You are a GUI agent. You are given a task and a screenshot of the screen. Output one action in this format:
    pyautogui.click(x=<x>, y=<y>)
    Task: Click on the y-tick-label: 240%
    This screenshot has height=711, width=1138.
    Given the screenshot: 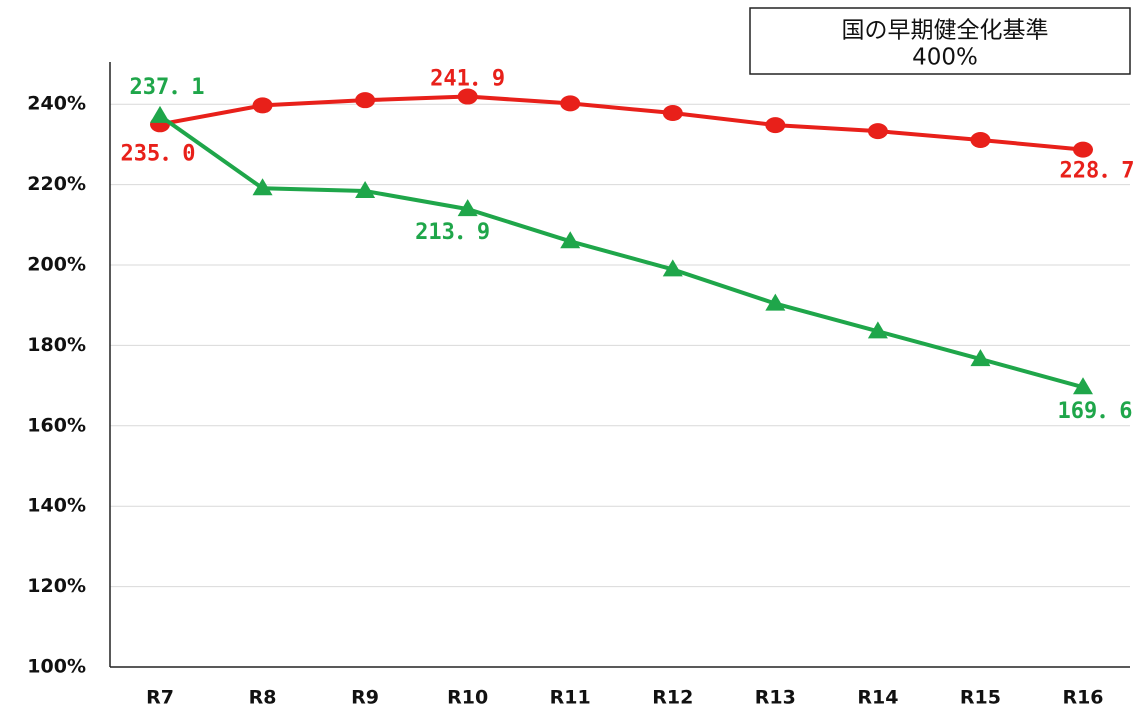 What is the action you would take?
    pyautogui.click(x=56, y=104)
    